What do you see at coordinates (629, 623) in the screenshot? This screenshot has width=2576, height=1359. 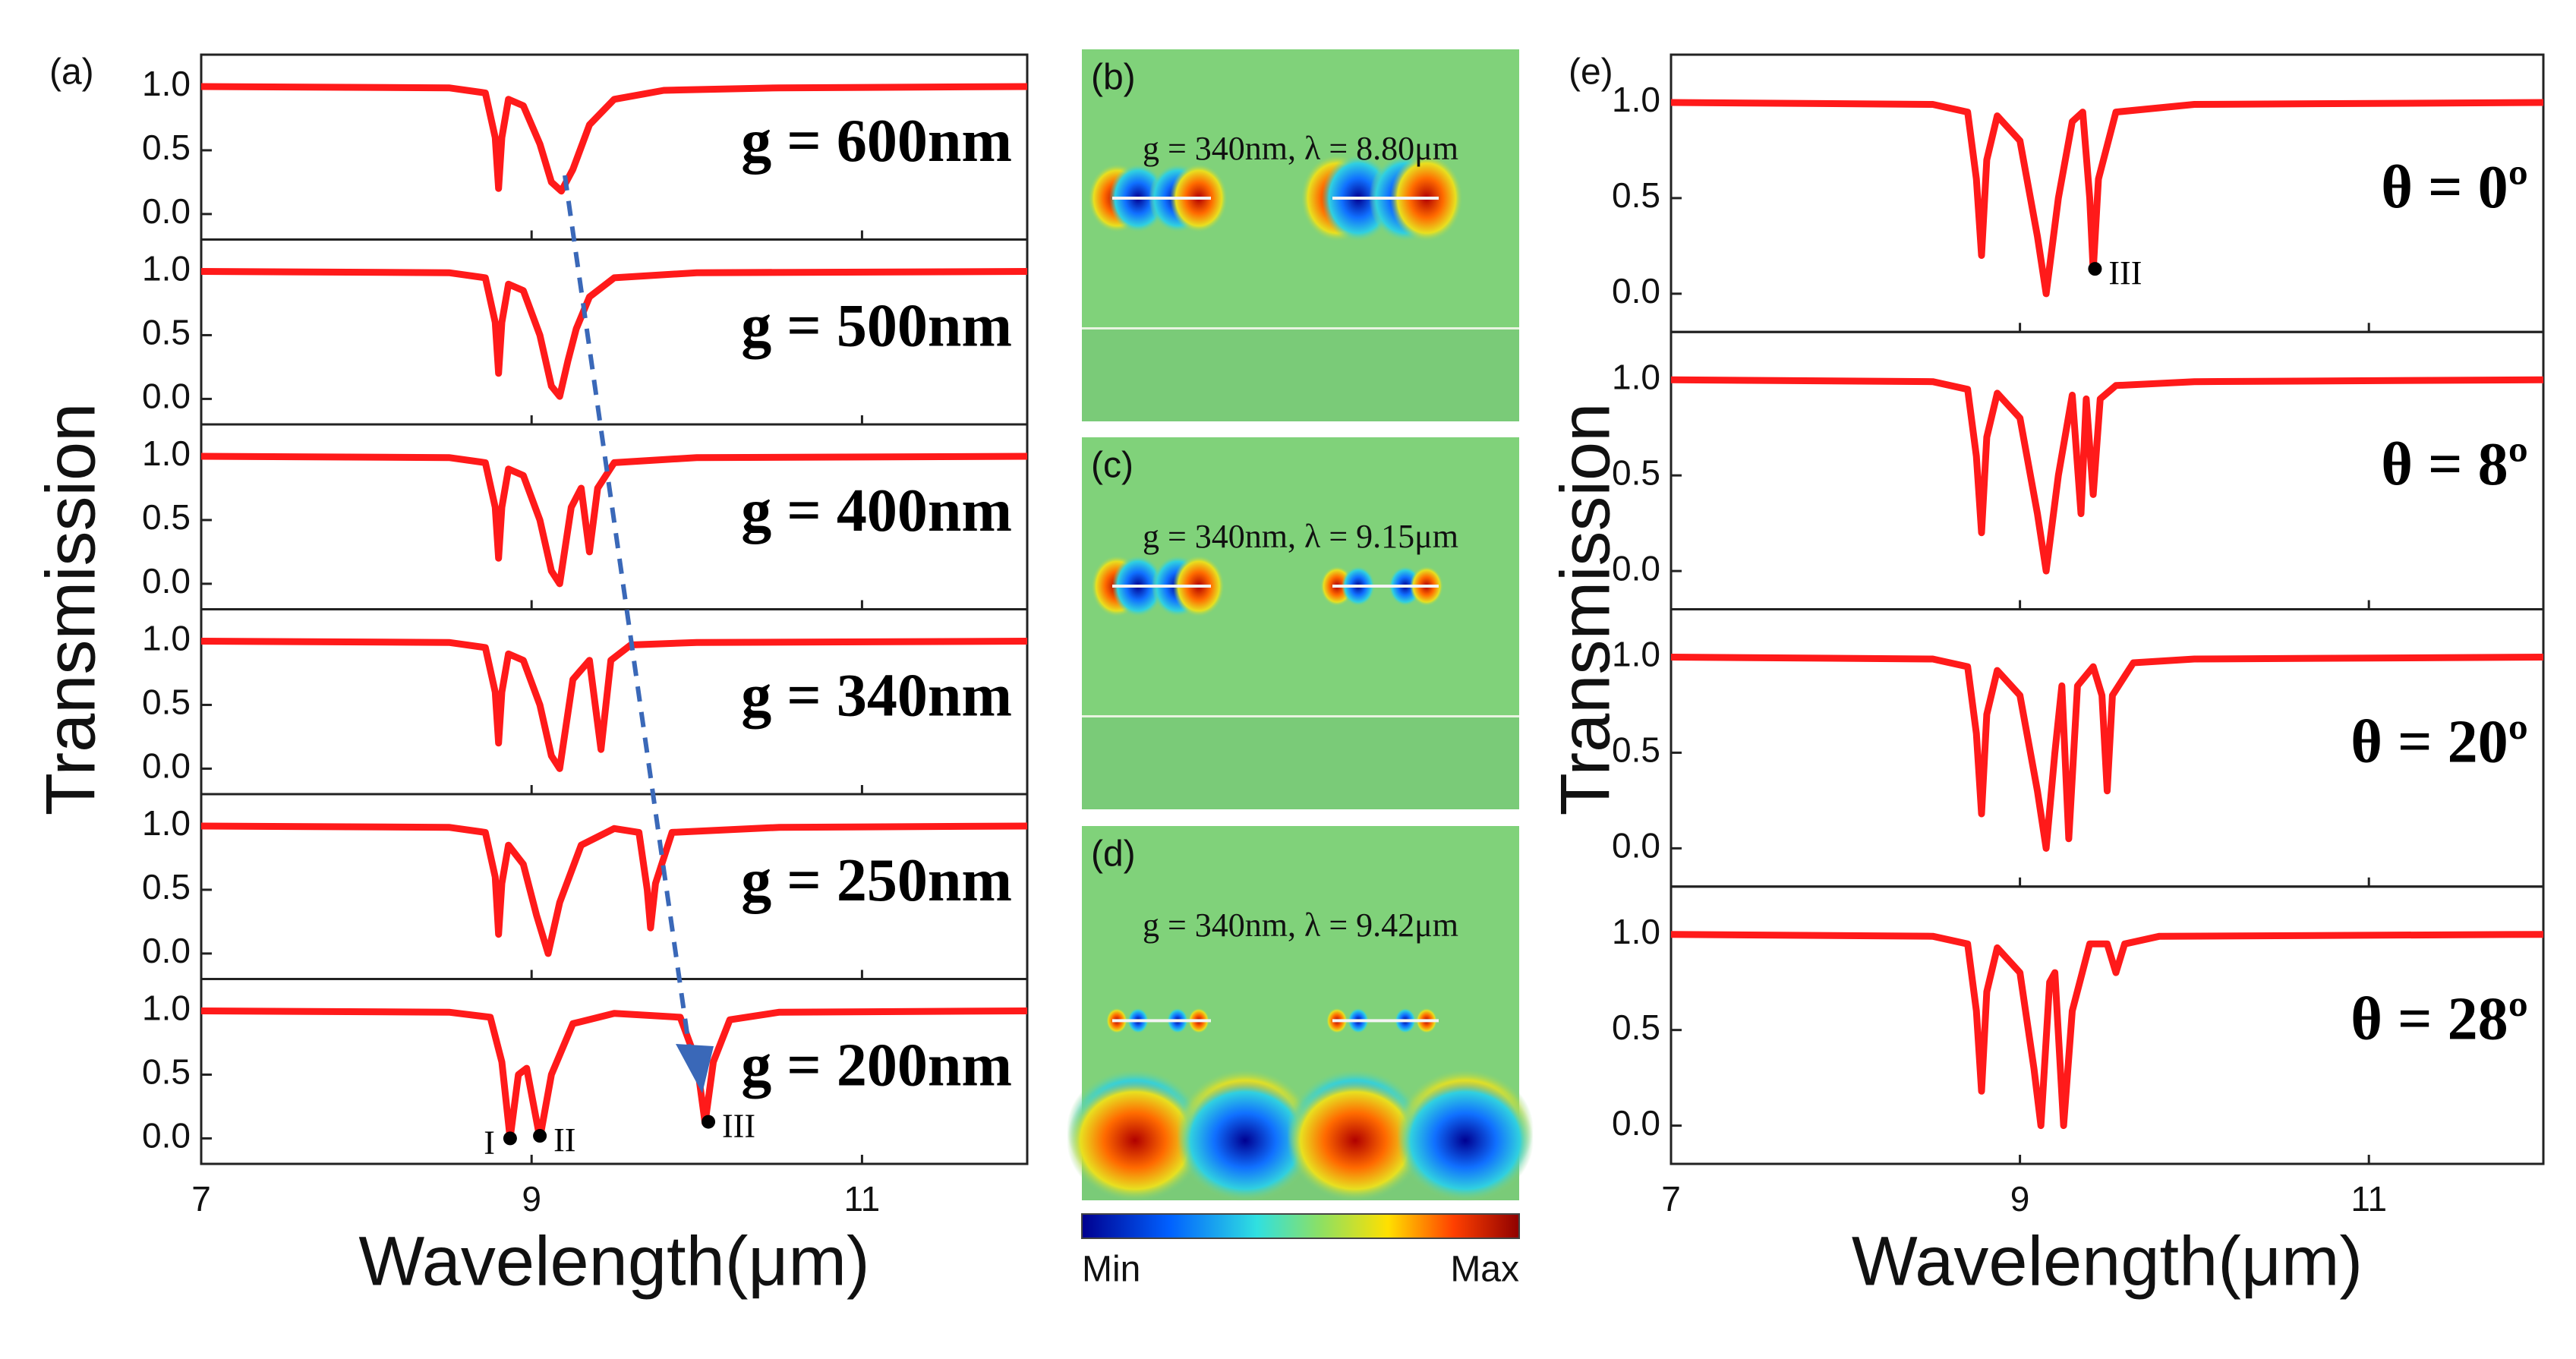 I see `shift-arrow` at bounding box center [629, 623].